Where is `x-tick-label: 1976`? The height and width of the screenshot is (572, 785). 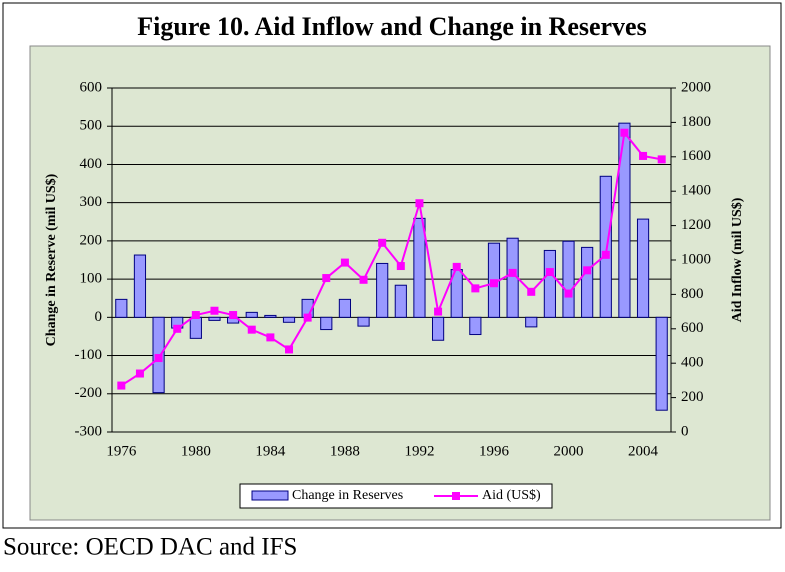
x-tick-label: 1976 is located at coordinates (121, 451).